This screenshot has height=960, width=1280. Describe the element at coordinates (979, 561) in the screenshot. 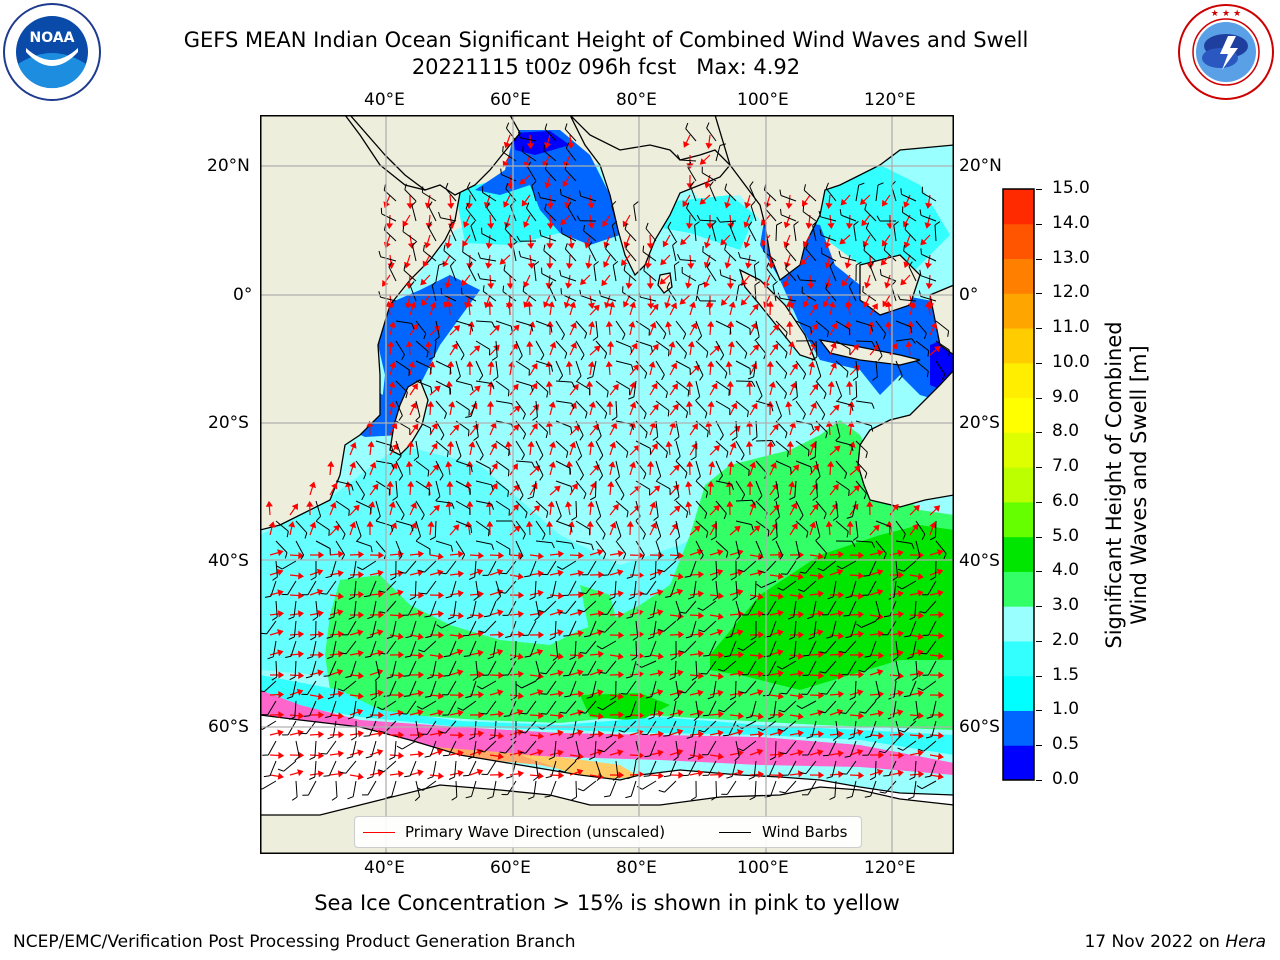

I see `lat-tick-right-40s: 40°S` at that location.